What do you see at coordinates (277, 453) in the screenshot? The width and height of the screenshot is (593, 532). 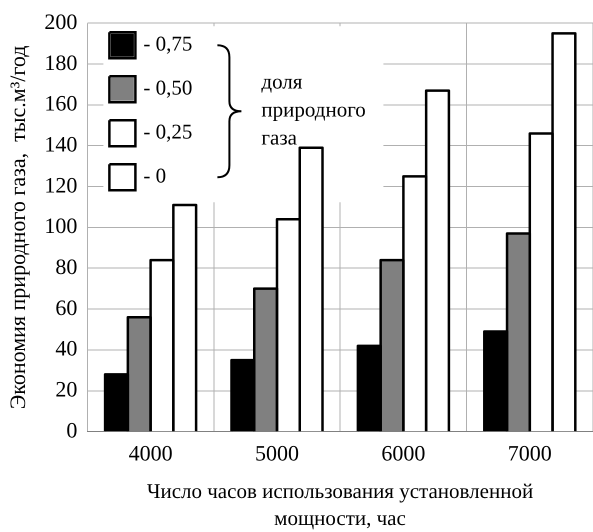 I see `x-tick-label: 5000` at bounding box center [277, 453].